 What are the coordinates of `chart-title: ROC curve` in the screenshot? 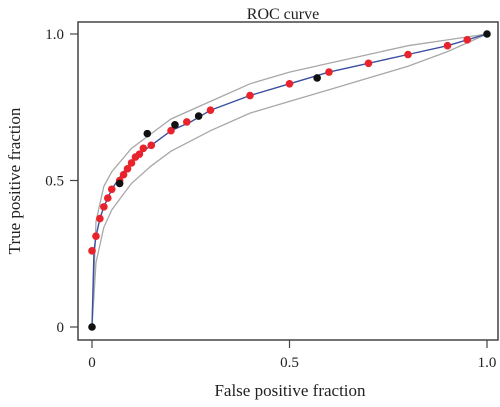 It's located at (283, 14).